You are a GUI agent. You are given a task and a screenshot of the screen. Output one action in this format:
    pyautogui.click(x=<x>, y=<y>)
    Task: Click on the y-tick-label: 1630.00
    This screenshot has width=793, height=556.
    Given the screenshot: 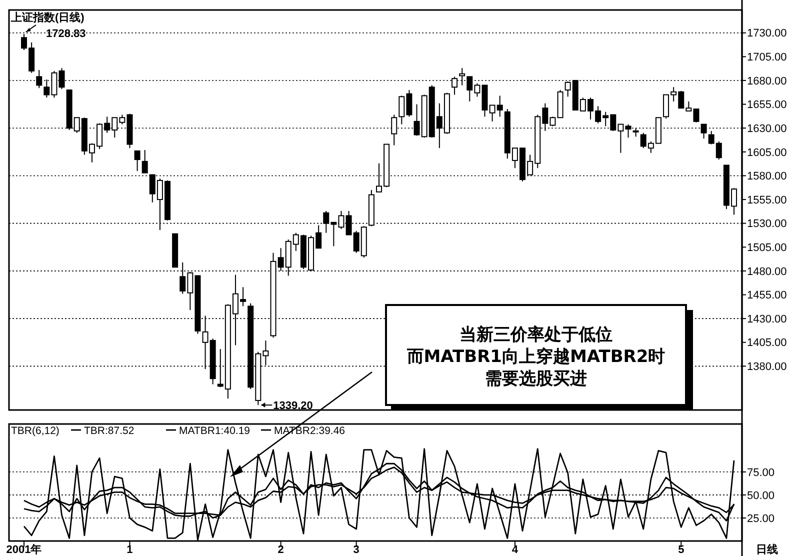 What is the action you would take?
    pyautogui.click(x=767, y=128)
    